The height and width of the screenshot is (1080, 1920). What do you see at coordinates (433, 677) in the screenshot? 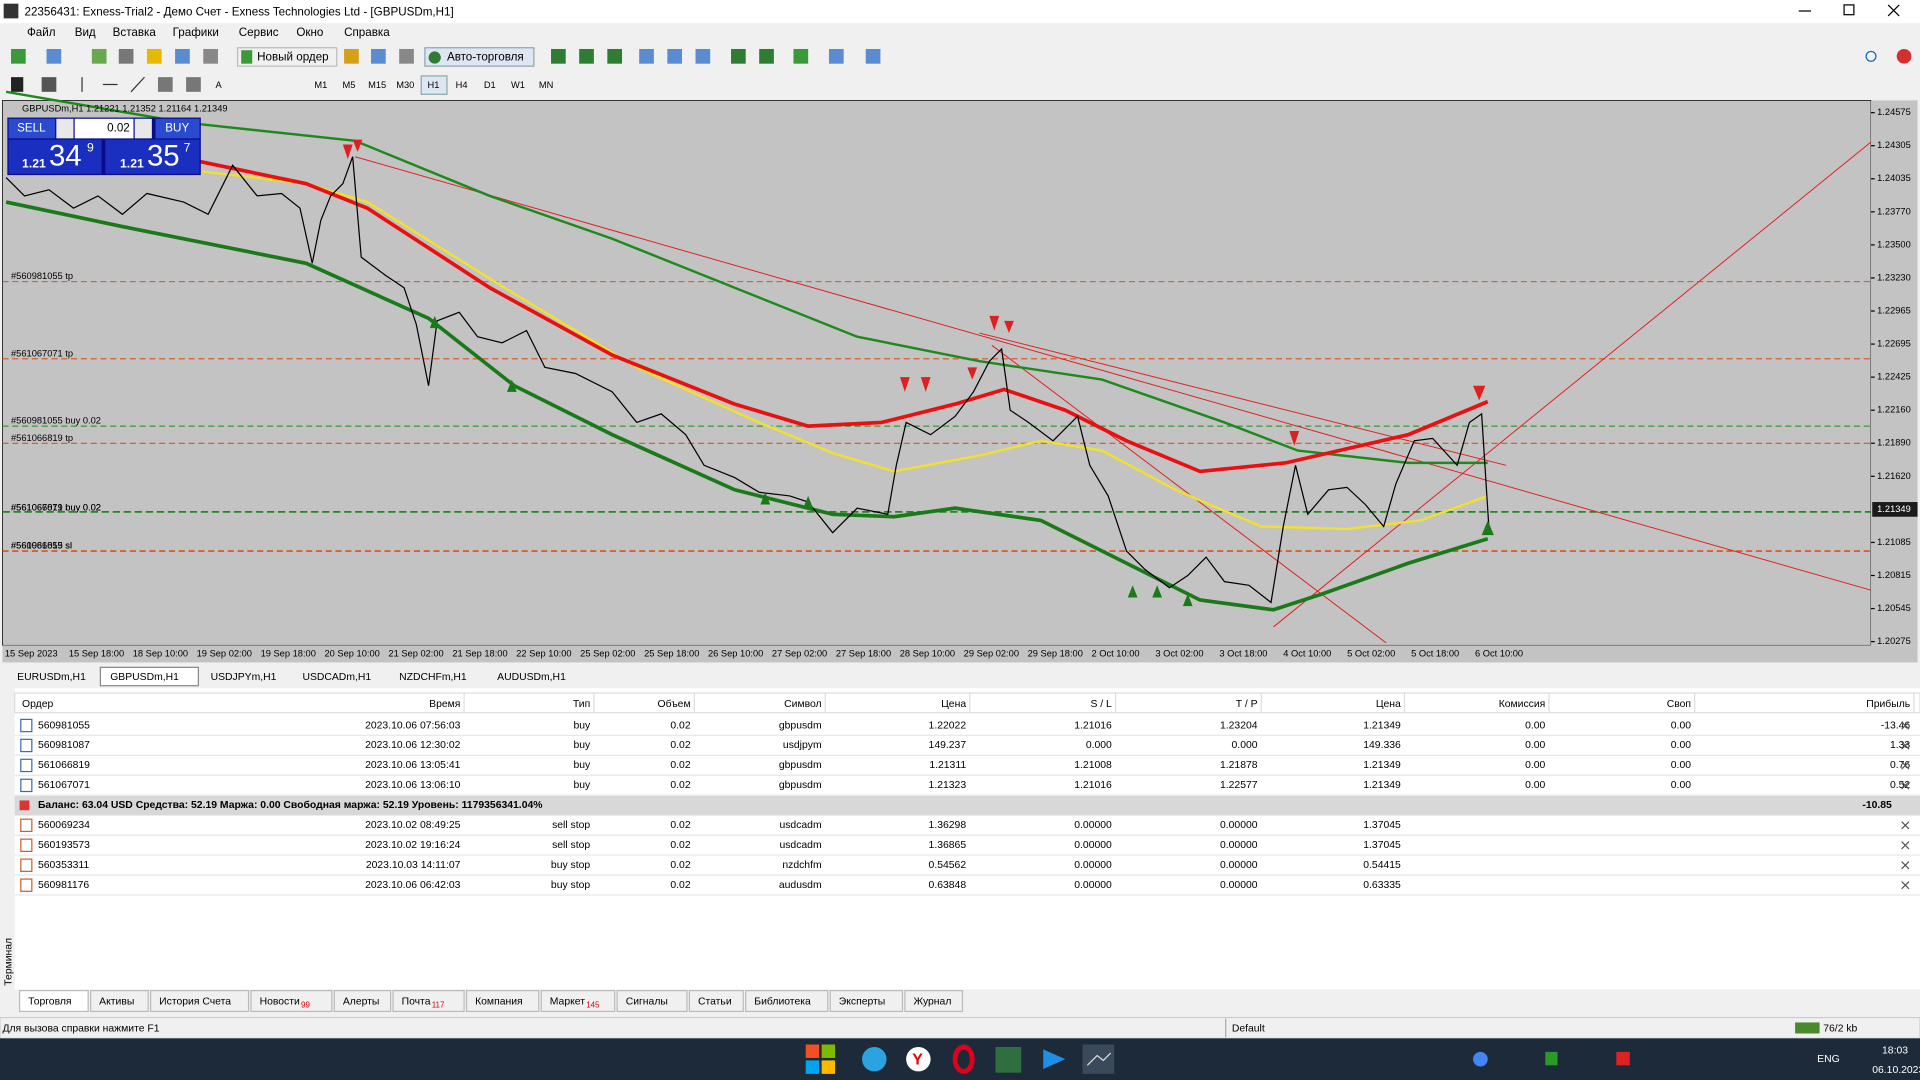
I see `chart-tab-label: NZDCHFm,H1` at bounding box center [433, 677].